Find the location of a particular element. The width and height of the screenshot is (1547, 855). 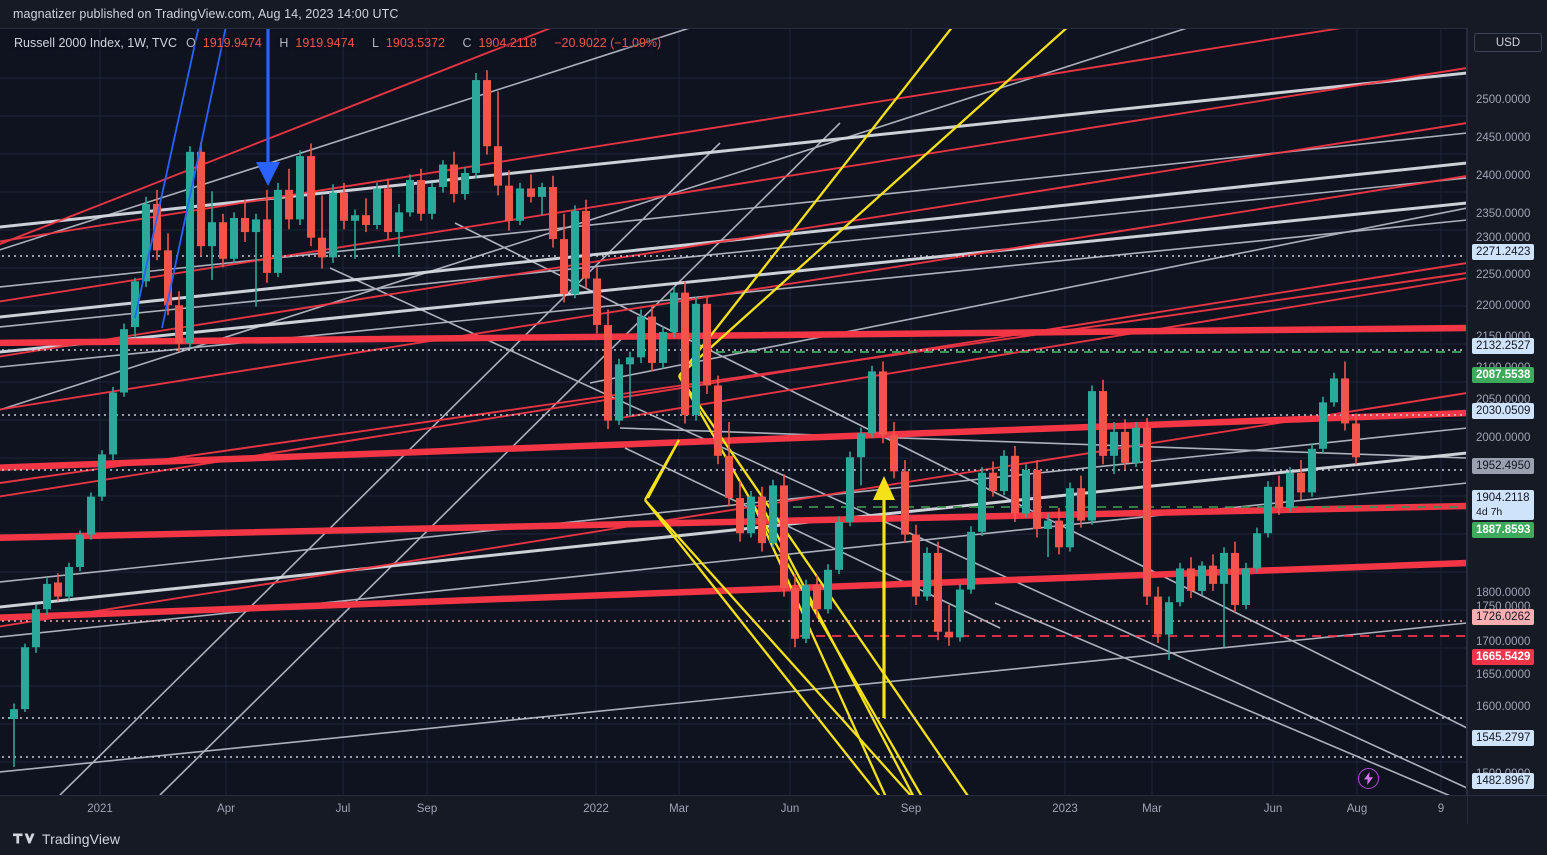

price-level-label: 1482.8967 is located at coordinates (1503, 781).